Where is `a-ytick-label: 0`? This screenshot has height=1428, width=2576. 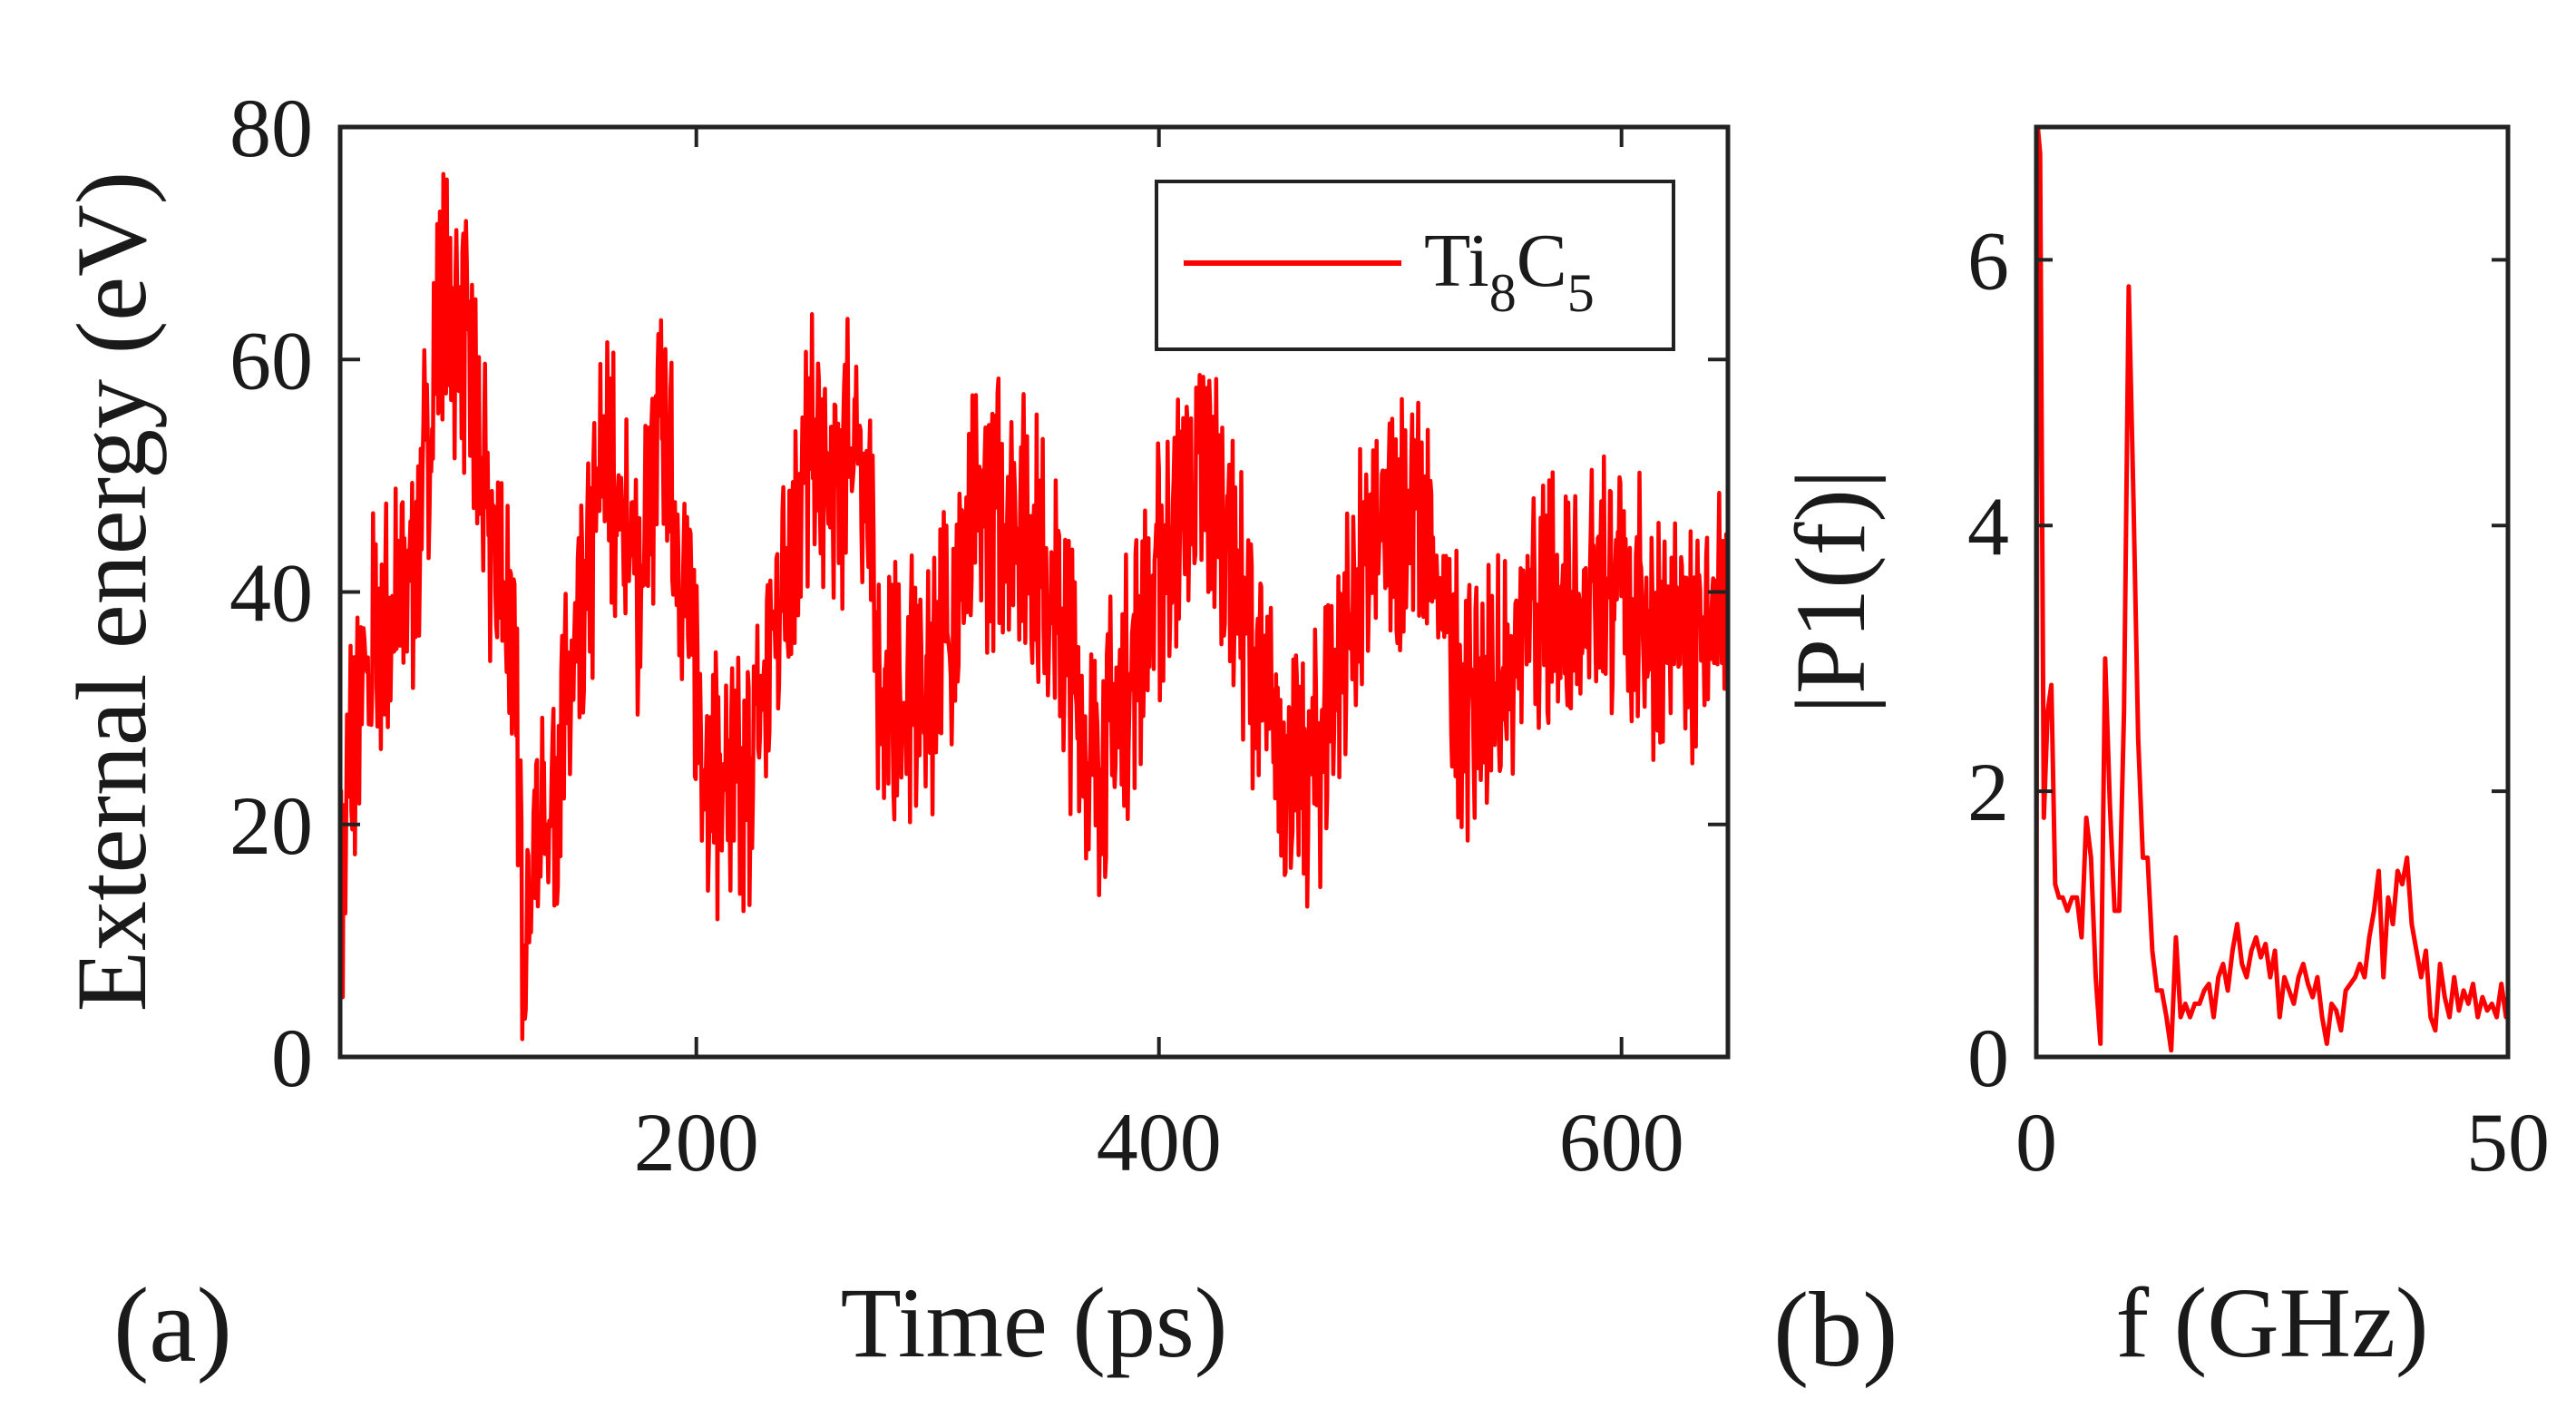
a-ytick-label: 0 is located at coordinates (292, 1058).